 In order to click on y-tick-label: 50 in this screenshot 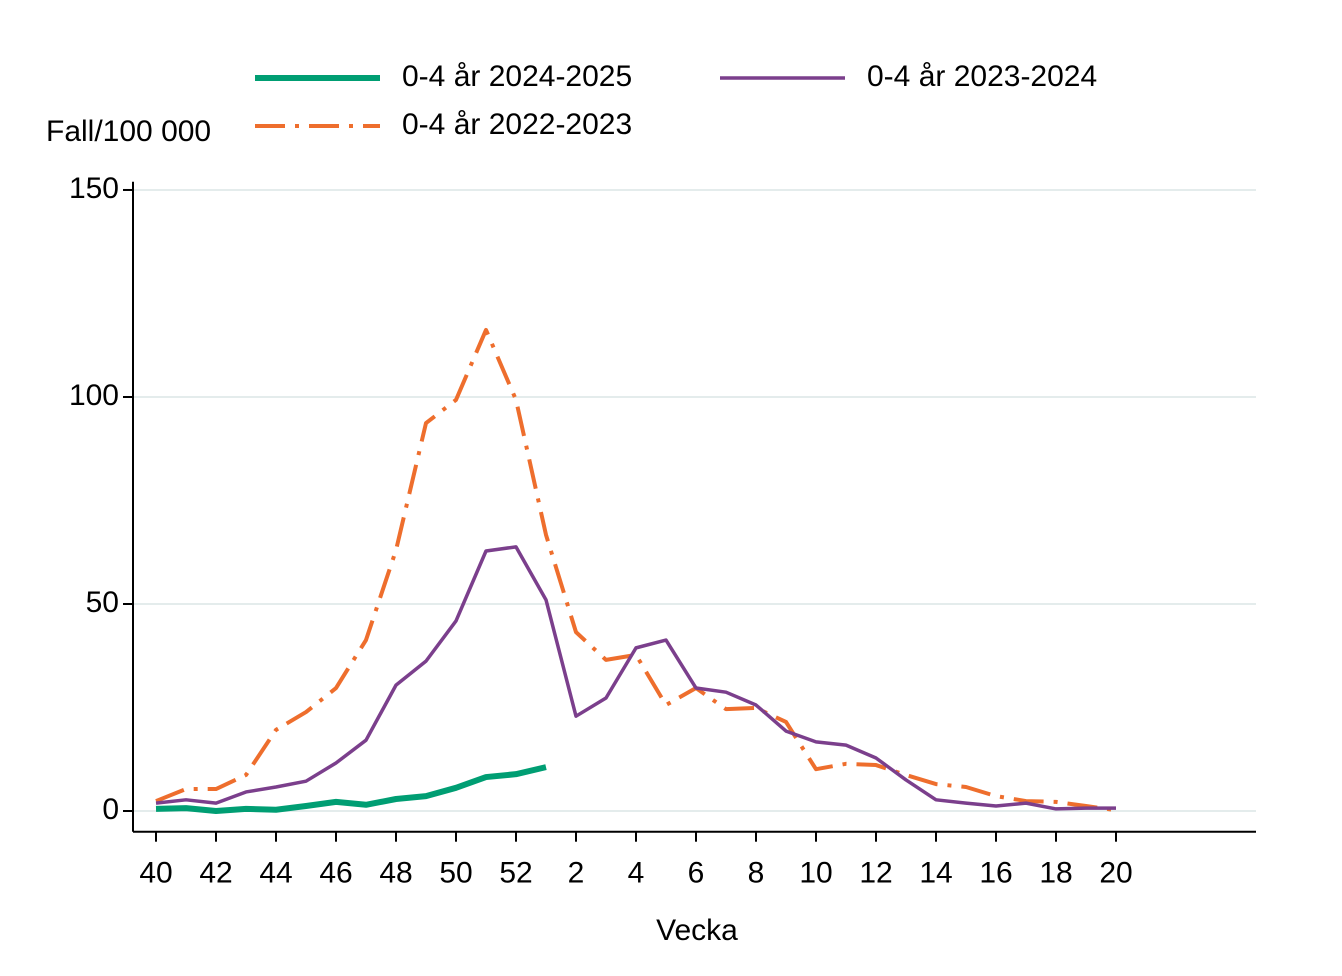, I will do `click(102, 602)`.